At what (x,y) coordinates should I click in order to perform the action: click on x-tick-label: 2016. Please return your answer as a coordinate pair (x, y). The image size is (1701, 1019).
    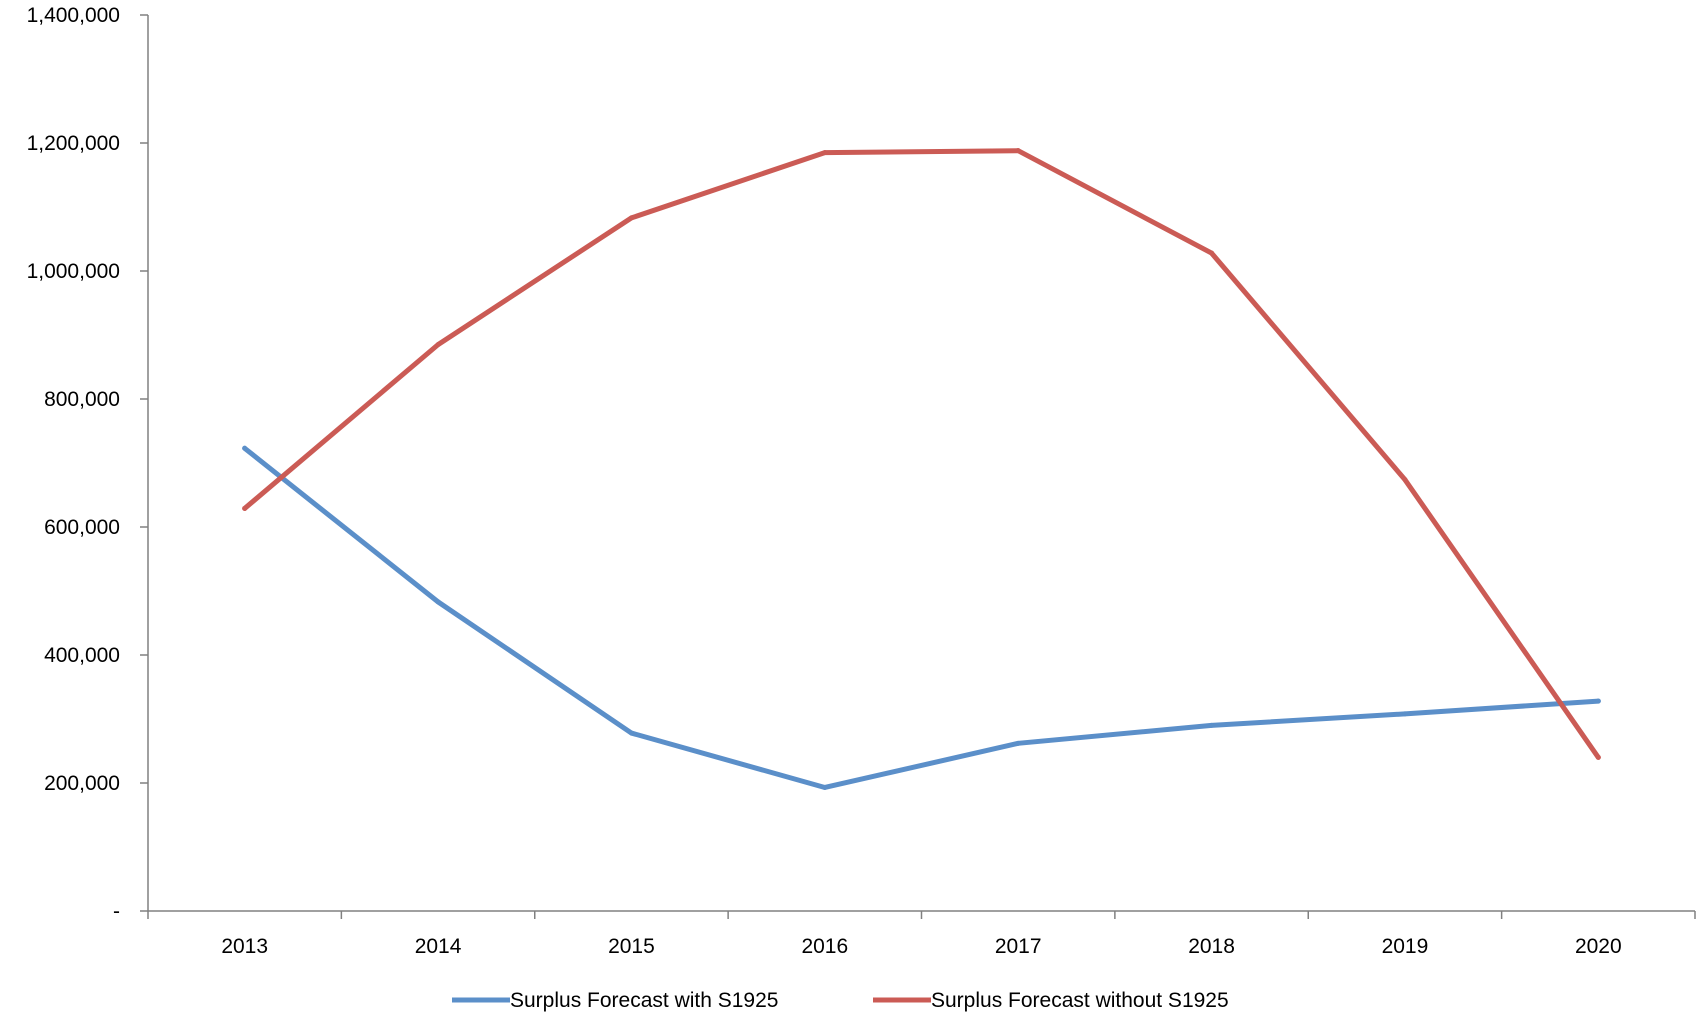
    Looking at the image, I should click on (824, 946).